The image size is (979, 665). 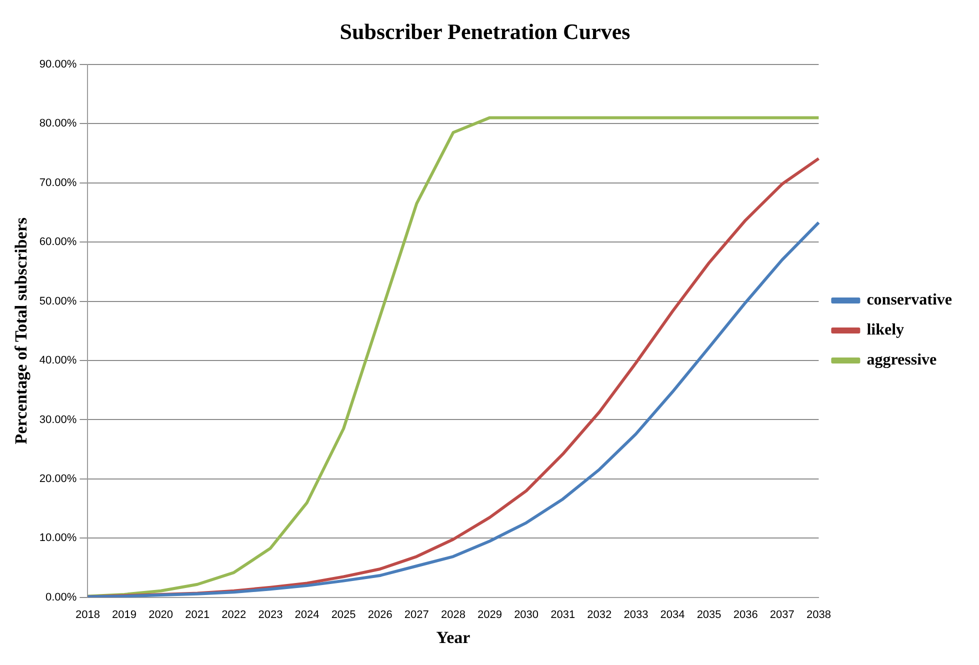 I want to click on x-tick-label: 2020, so click(x=161, y=615).